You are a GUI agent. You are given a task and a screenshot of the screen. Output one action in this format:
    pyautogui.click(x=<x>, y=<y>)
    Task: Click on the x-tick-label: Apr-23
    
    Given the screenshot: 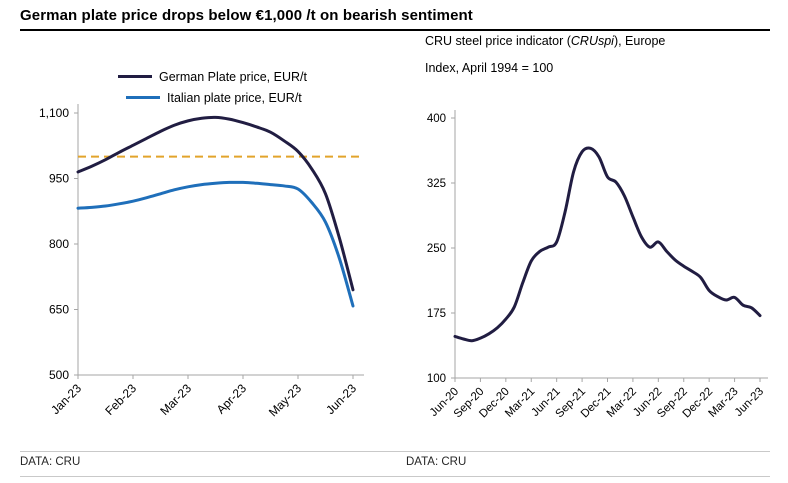 What is the action you would take?
    pyautogui.click(x=232, y=399)
    